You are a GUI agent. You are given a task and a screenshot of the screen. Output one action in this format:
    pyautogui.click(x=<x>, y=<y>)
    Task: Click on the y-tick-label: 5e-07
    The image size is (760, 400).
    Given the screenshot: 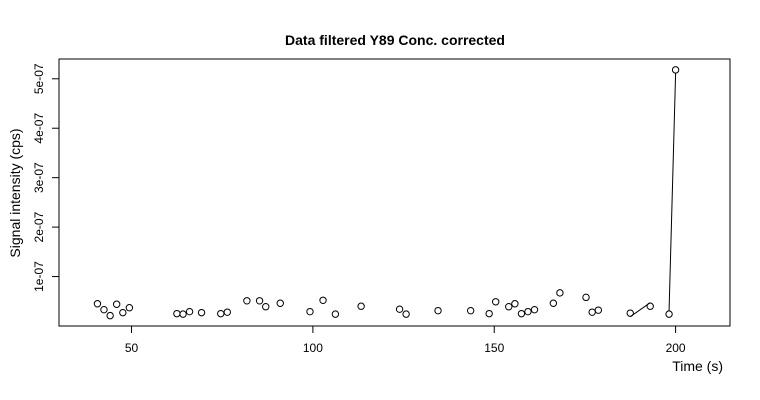 What is the action you would take?
    pyautogui.click(x=39, y=78)
    